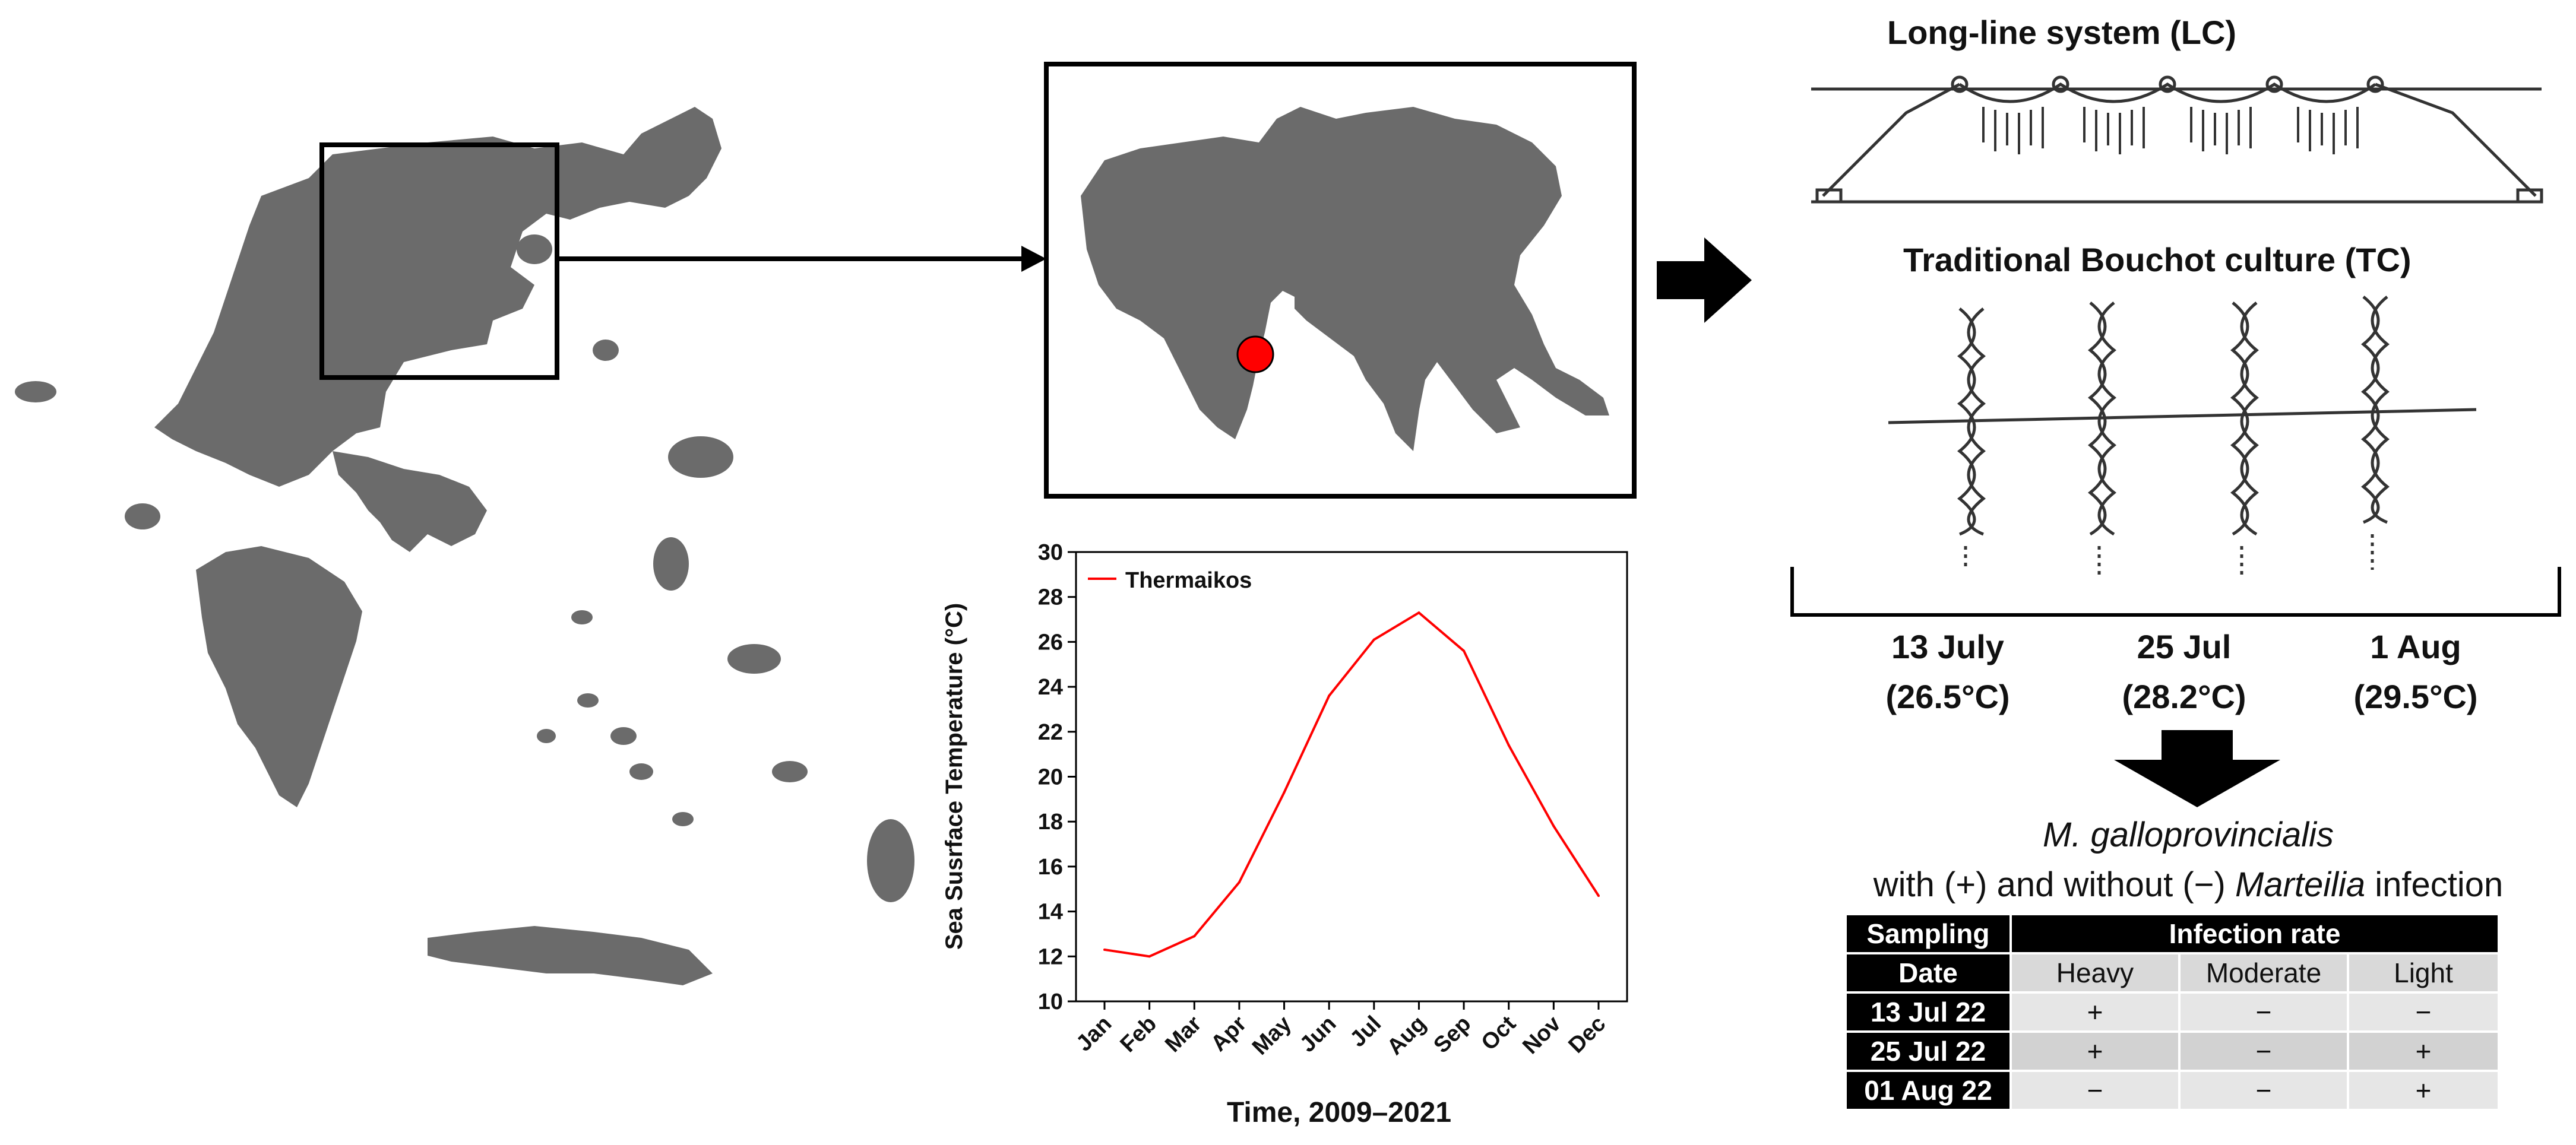 The width and height of the screenshot is (2576, 1145). I want to click on level-light: Light, so click(2423, 973).